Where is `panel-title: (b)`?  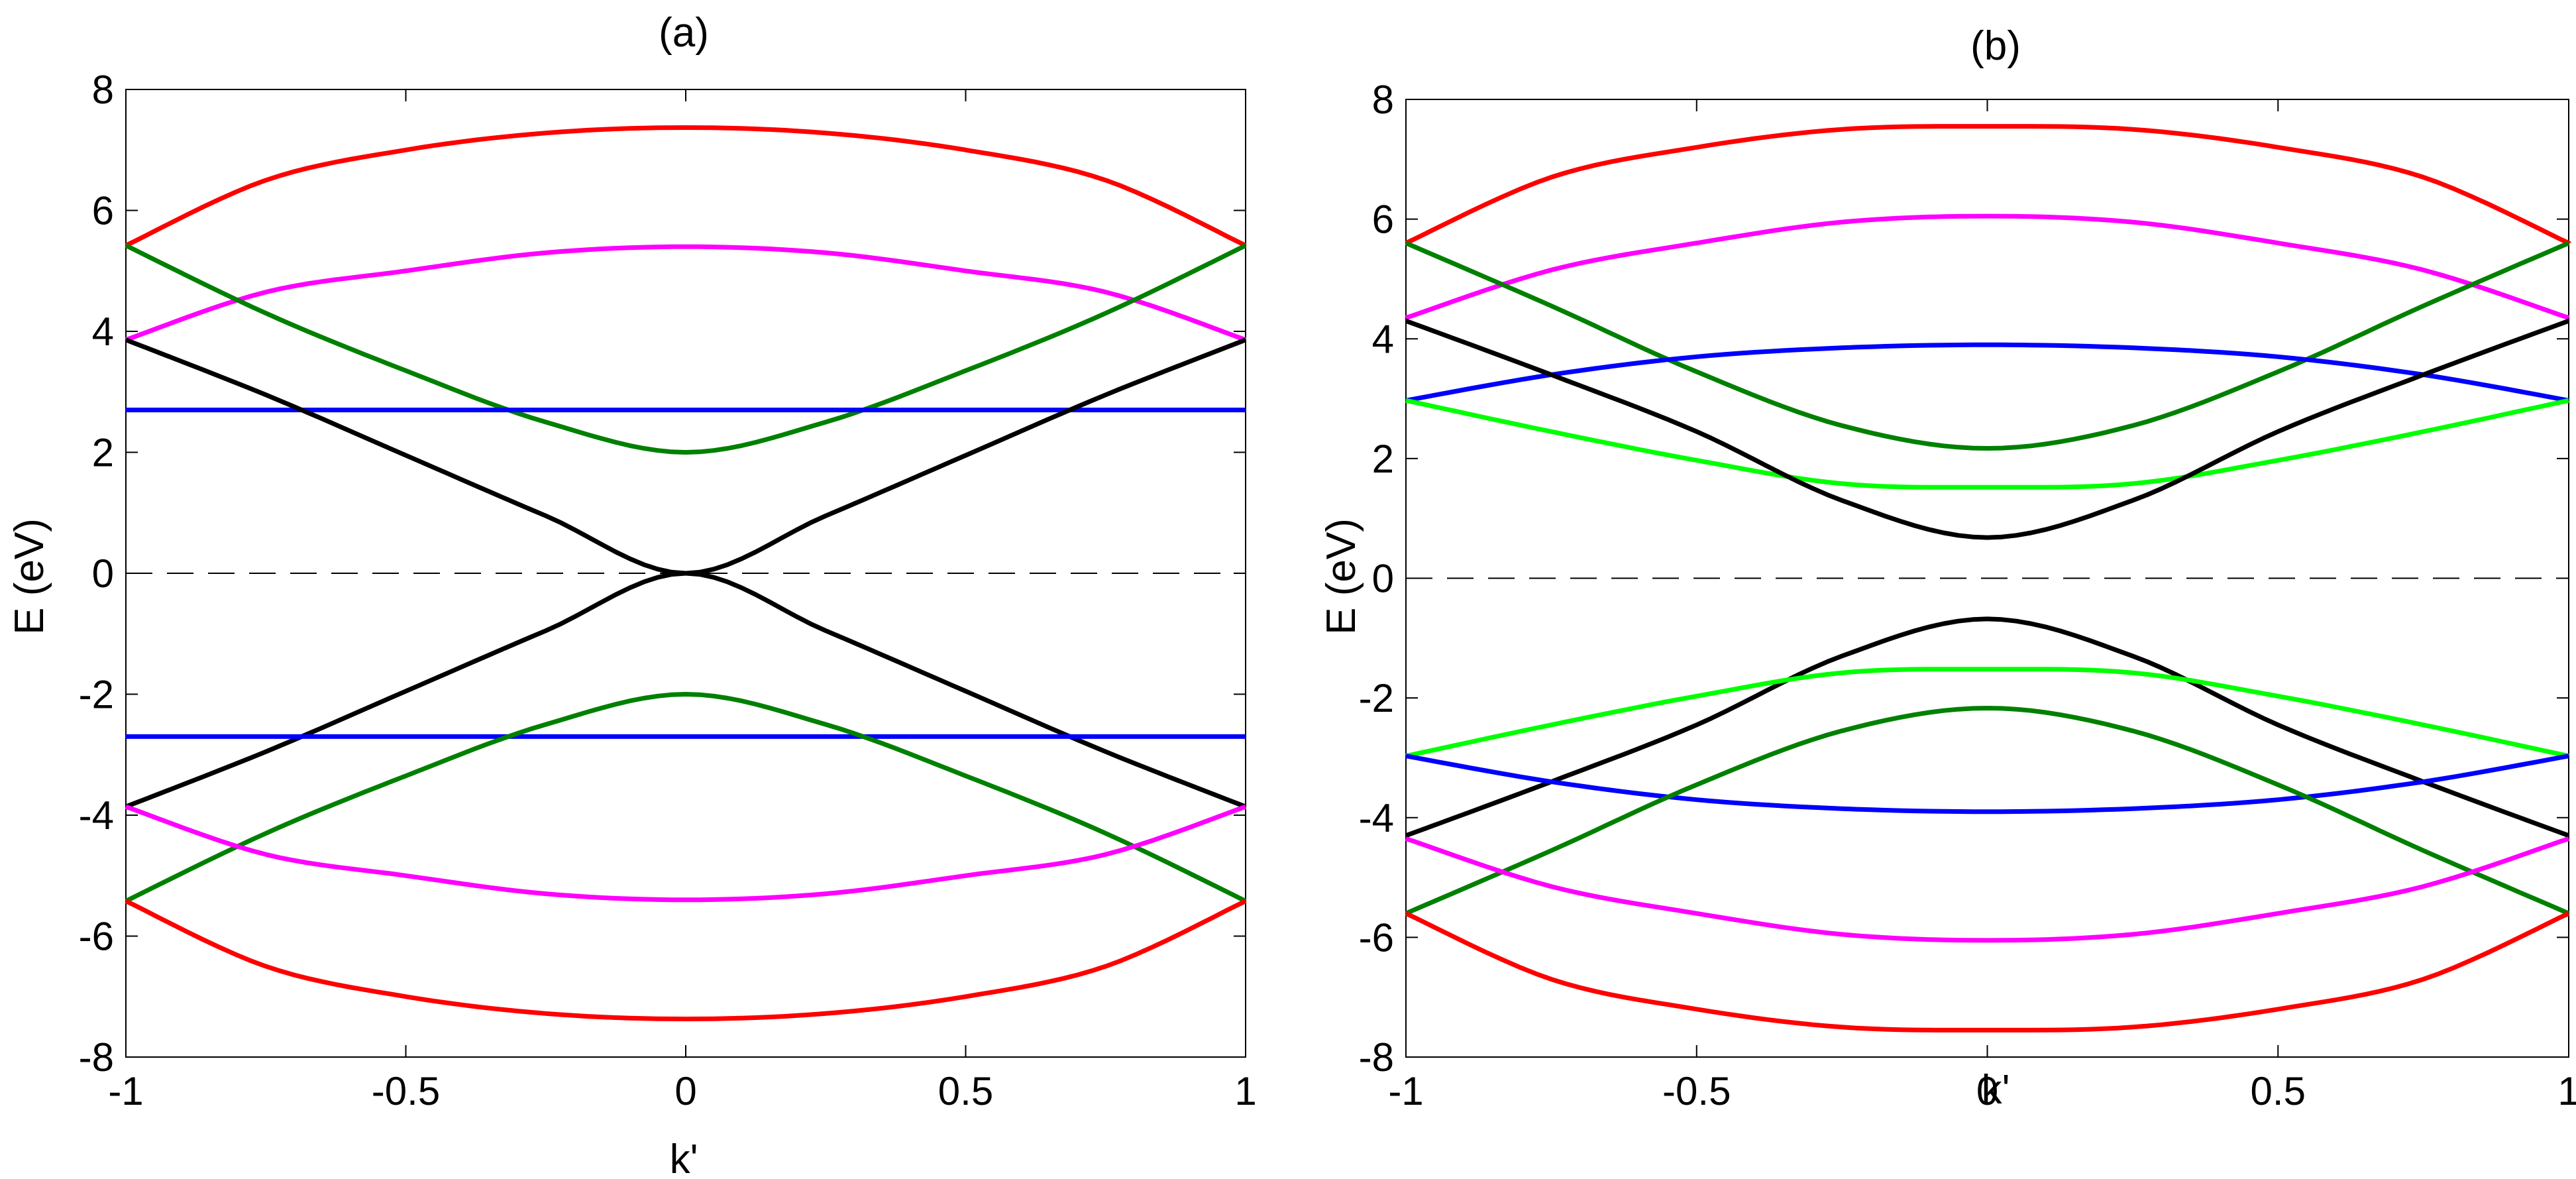 panel-title: (b) is located at coordinates (1995, 46).